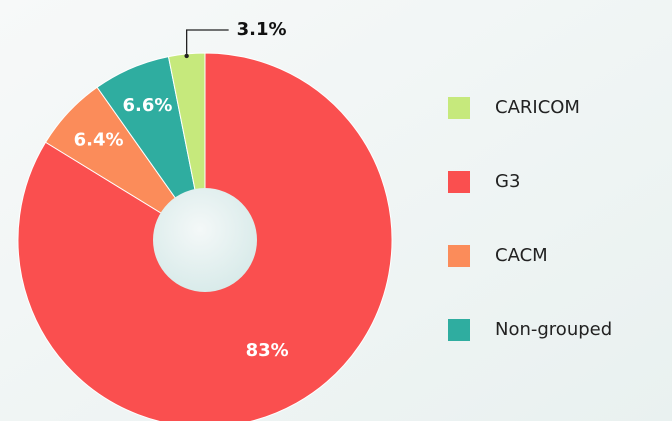 The image size is (672, 421). Describe the element at coordinates (530, 219) in the screenshot. I see `legend: CARICOM G3 CACM Non-grouped` at that location.